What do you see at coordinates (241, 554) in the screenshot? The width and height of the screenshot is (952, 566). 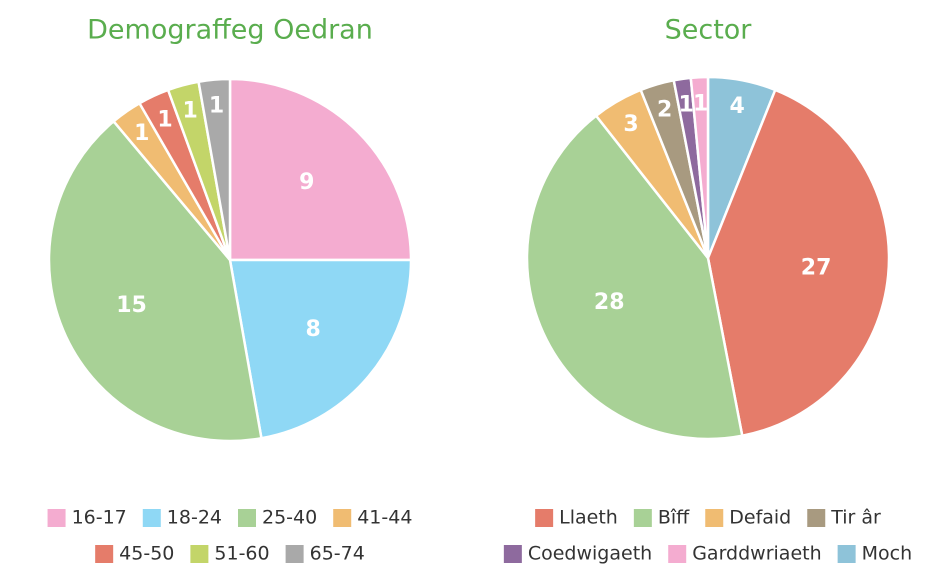 I see `legend-label: 51-60` at bounding box center [241, 554].